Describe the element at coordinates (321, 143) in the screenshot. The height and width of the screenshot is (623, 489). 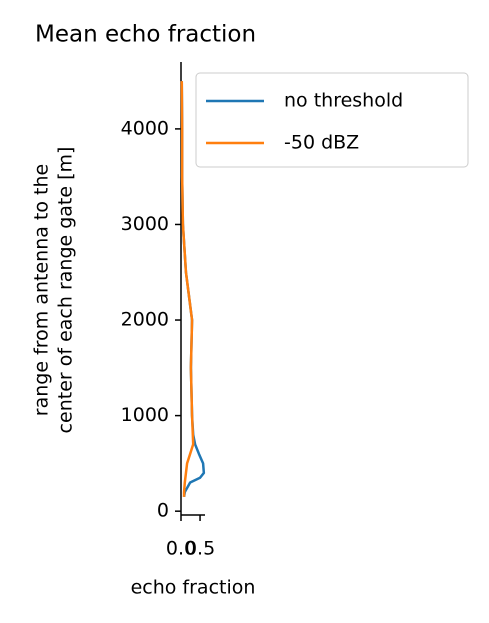
I see `legend-label: -50 dBZ` at that location.